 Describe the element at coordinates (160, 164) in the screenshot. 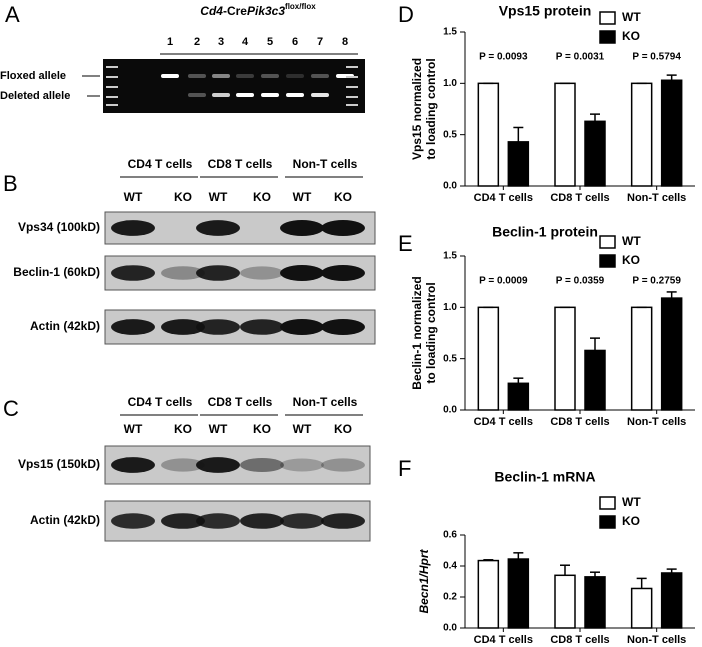

I see `group-label: CD4 T cells` at that location.